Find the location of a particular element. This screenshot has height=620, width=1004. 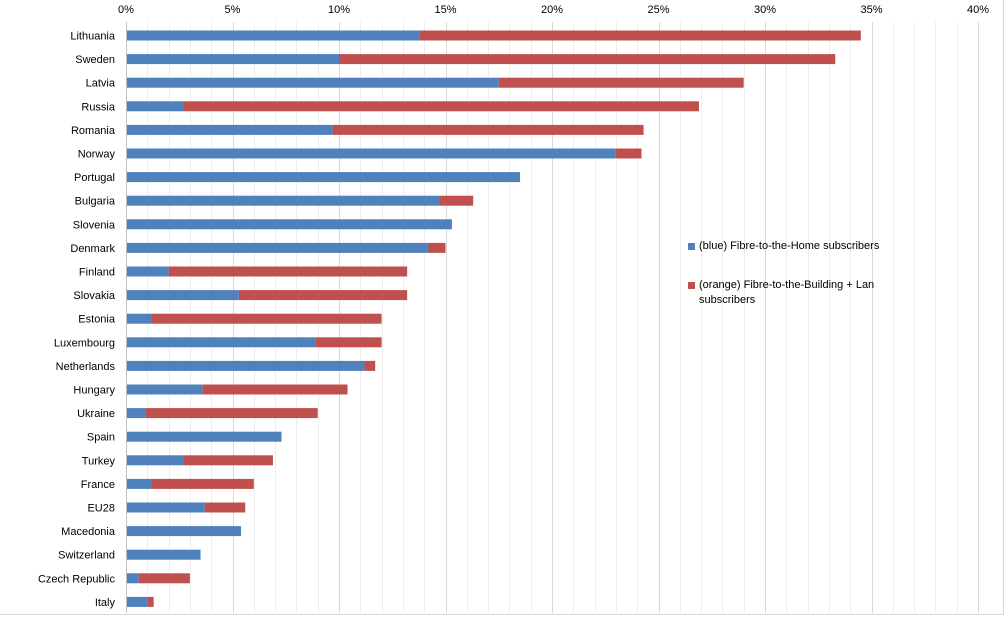

bar-segment-ftth-russia is located at coordinates (155, 106).